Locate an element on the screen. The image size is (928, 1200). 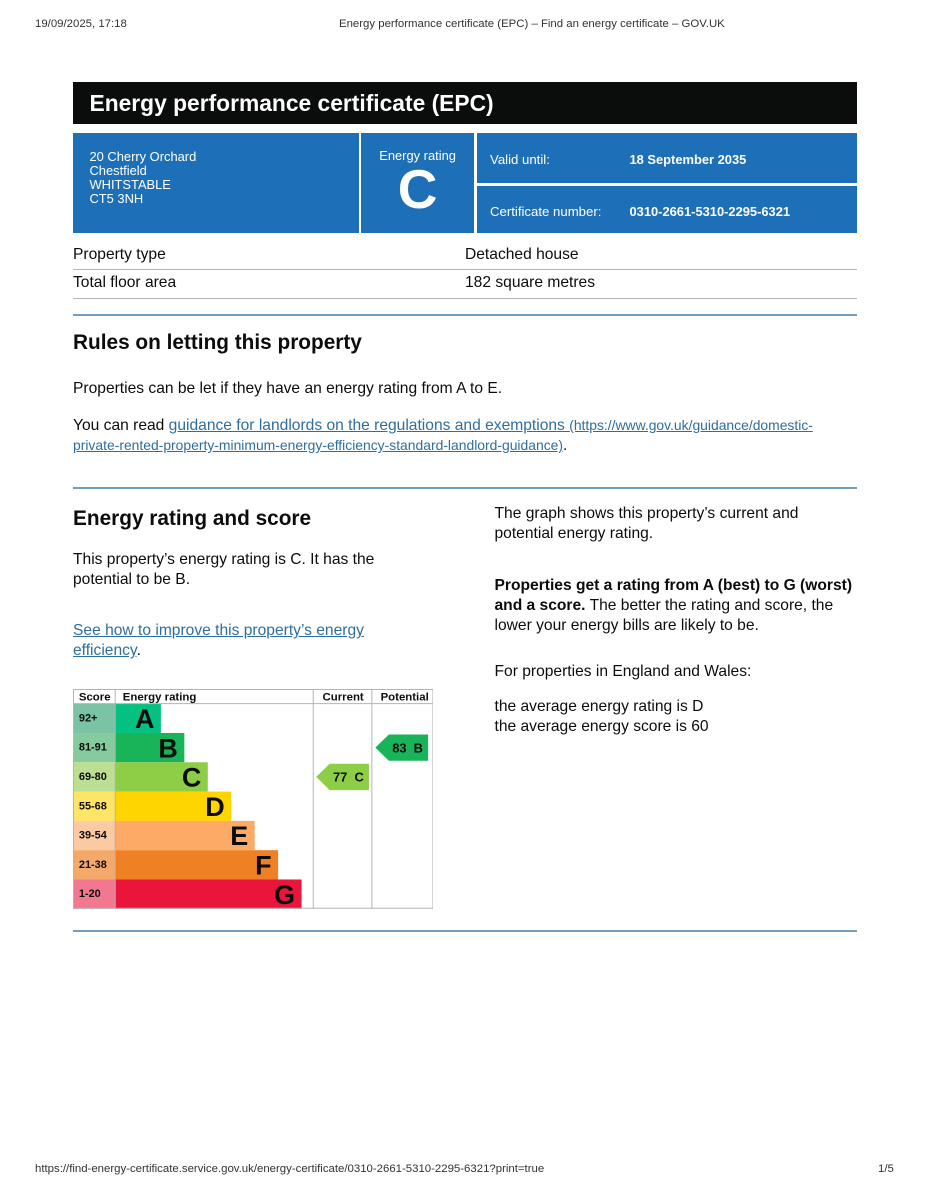
svg-text: E is located at coordinates (239, 836).